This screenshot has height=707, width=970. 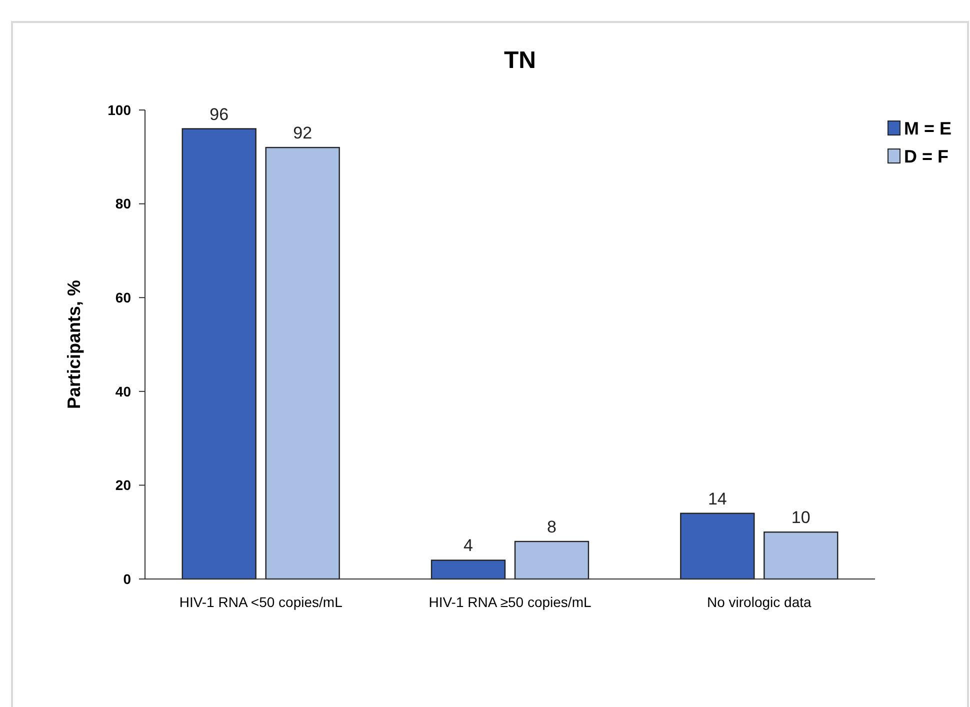 I want to click on y-tick-label: 40, so click(x=123, y=391).